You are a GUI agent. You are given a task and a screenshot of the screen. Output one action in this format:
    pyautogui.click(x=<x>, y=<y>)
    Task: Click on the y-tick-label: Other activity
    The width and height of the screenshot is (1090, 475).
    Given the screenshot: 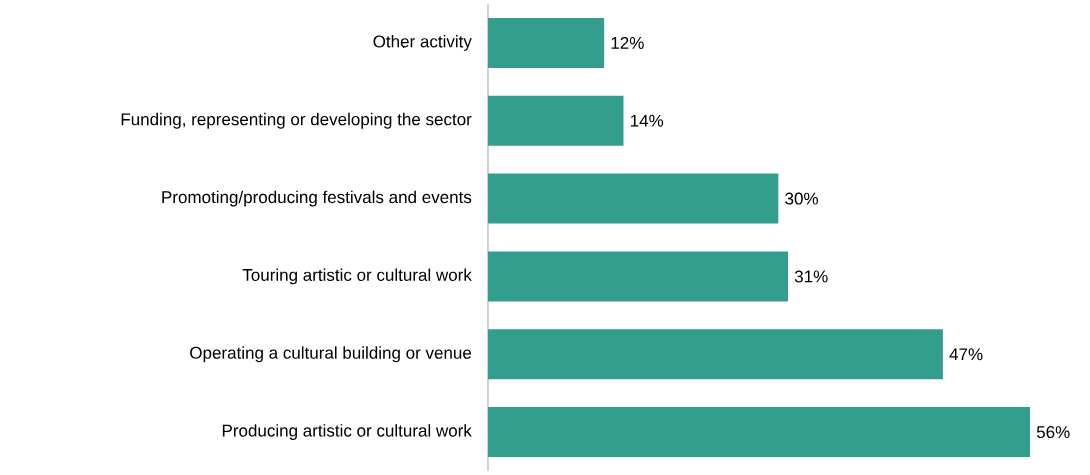 What is the action you would take?
    pyautogui.click(x=422, y=43)
    